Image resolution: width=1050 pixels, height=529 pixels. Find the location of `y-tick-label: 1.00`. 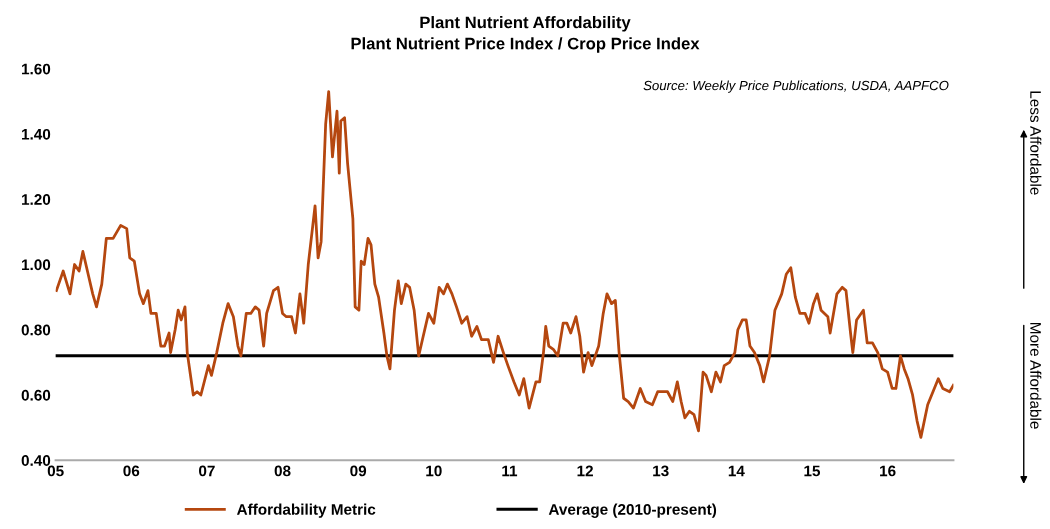

y-tick-label: 1.00 is located at coordinates (36, 265).